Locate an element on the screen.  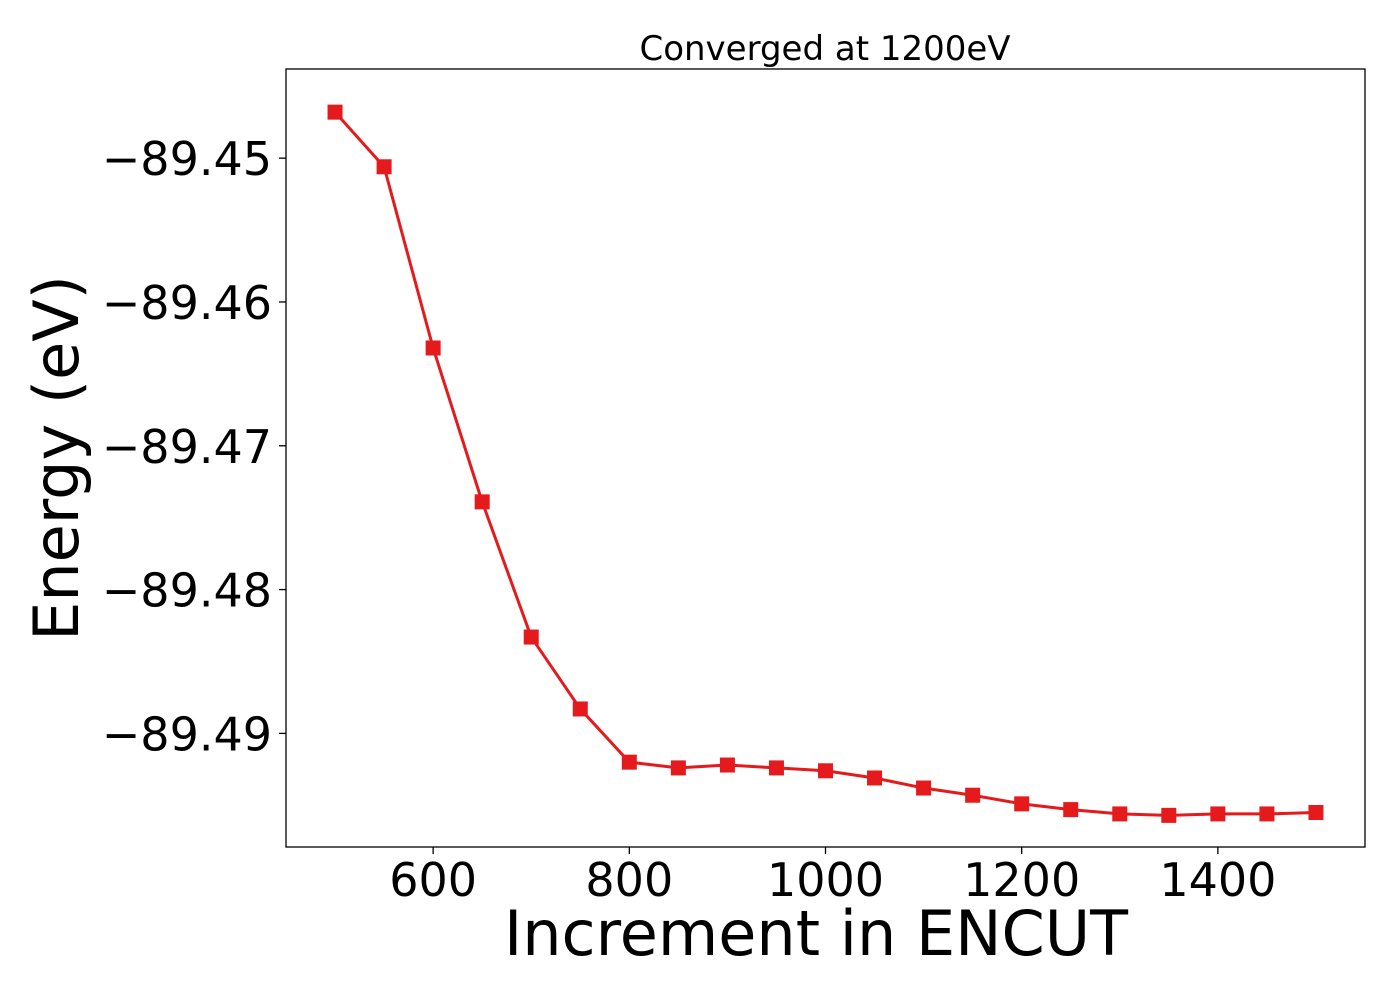
y-tick-label: −89.47 is located at coordinates (187, 447).